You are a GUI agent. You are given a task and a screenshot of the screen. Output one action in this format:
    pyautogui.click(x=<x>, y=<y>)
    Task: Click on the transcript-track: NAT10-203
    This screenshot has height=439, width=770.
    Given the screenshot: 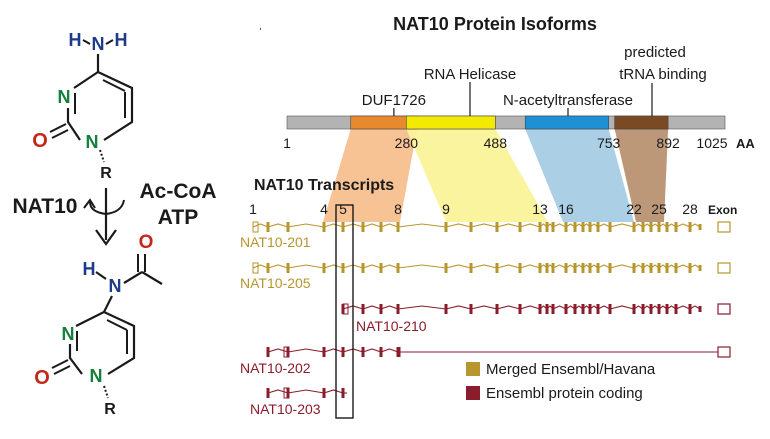 What is the action you would take?
    pyautogui.click(x=298, y=402)
    